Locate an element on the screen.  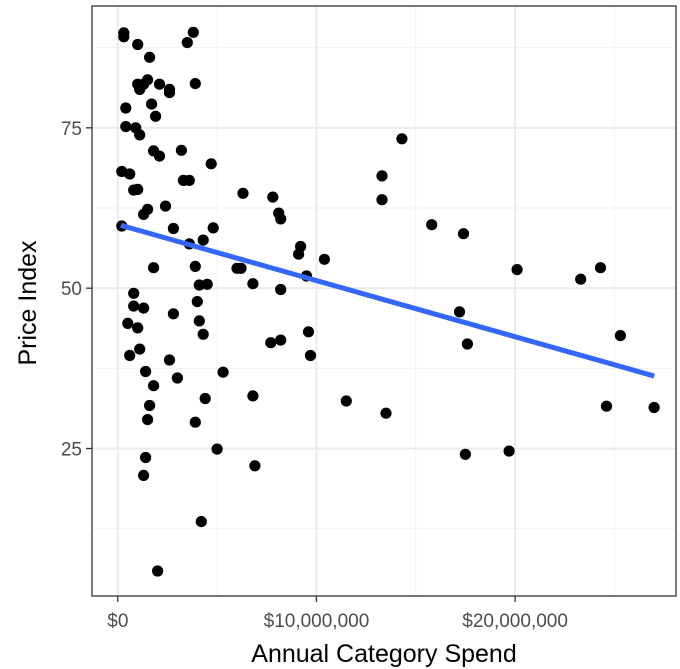
x-tick-label-1: $10,000,000 is located at coordinates (317, 621).